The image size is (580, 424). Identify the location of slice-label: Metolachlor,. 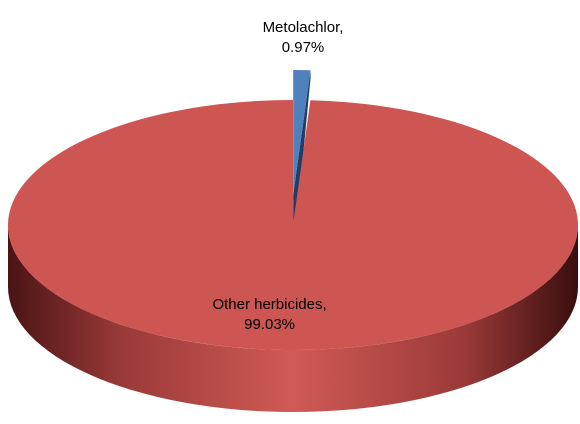
(303, 27).